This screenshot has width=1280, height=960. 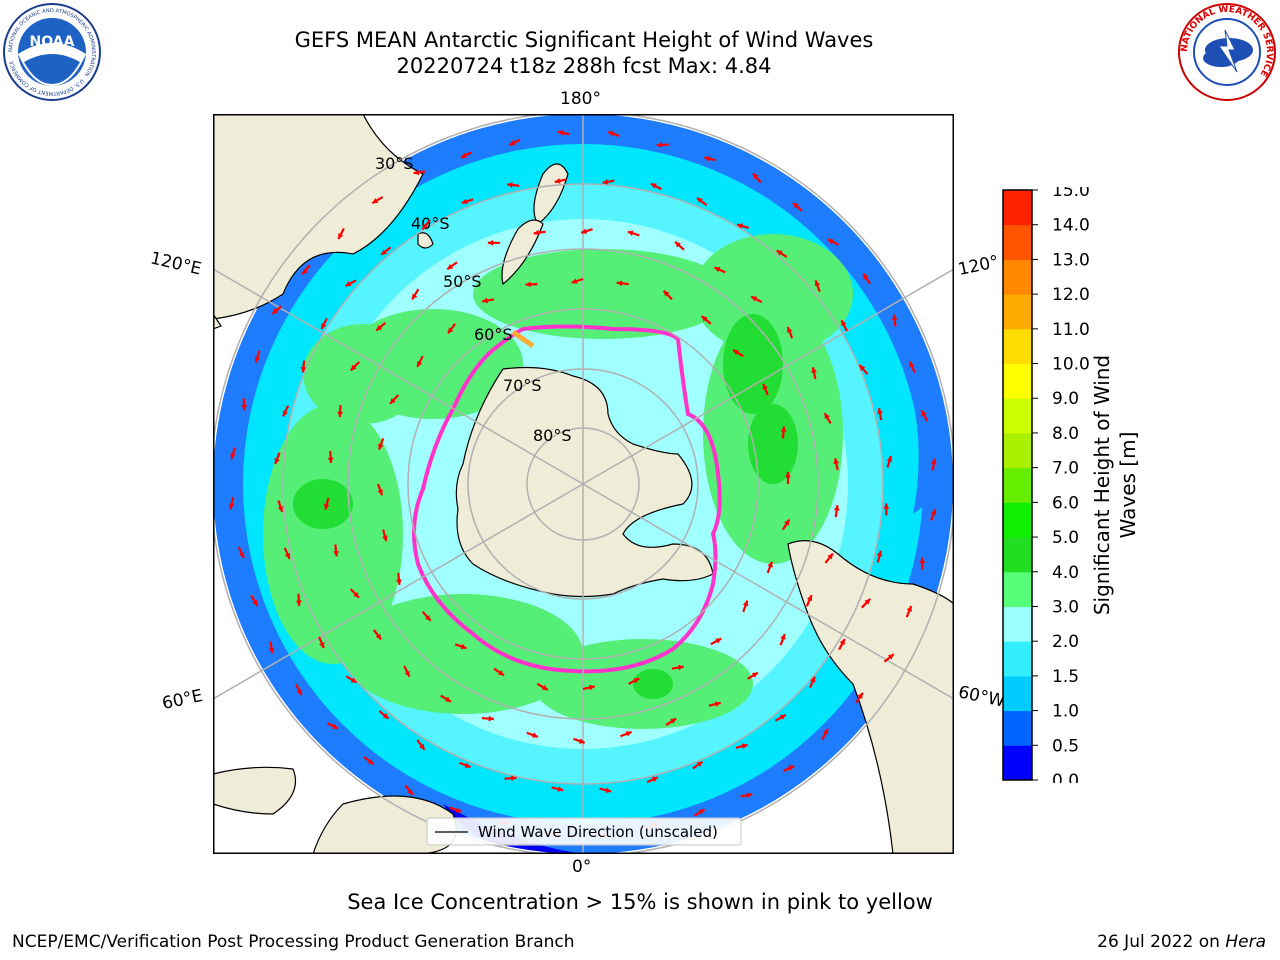 What do you see at coordinates (981, 697) in the screenshot?
I see `lon-label-60w: 60°W` at bounding box center [981, 697].